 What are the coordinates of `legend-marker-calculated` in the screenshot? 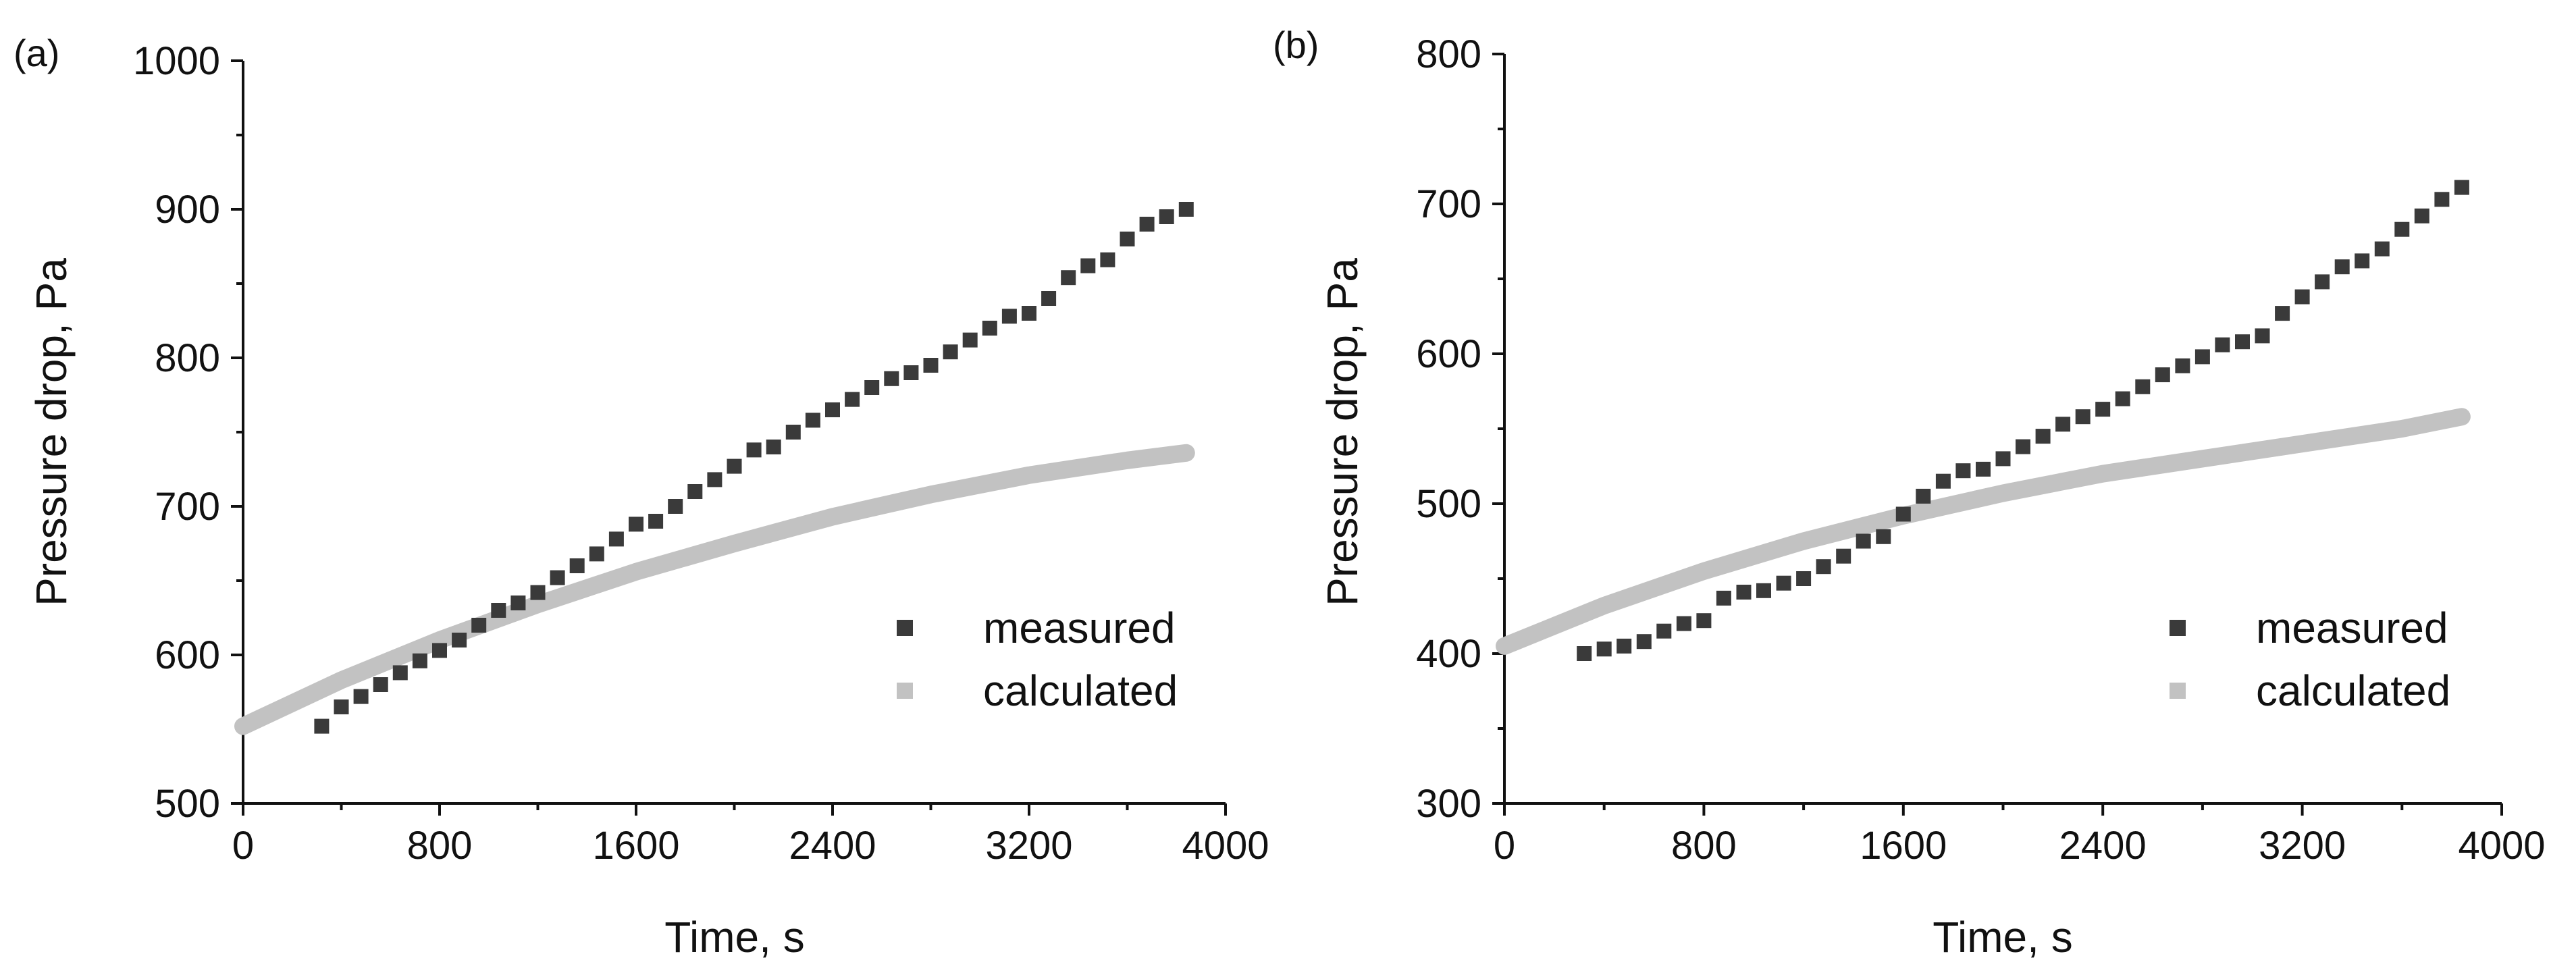 It's located at (905, 691).